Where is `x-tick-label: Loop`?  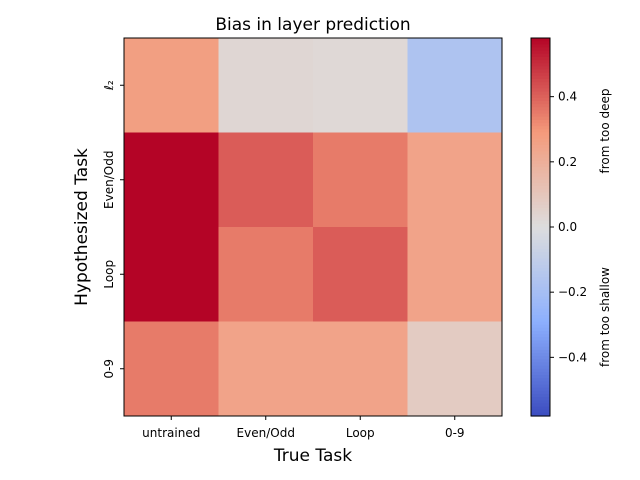 x-tick-label: Loop is located at coordinates (360, 433).